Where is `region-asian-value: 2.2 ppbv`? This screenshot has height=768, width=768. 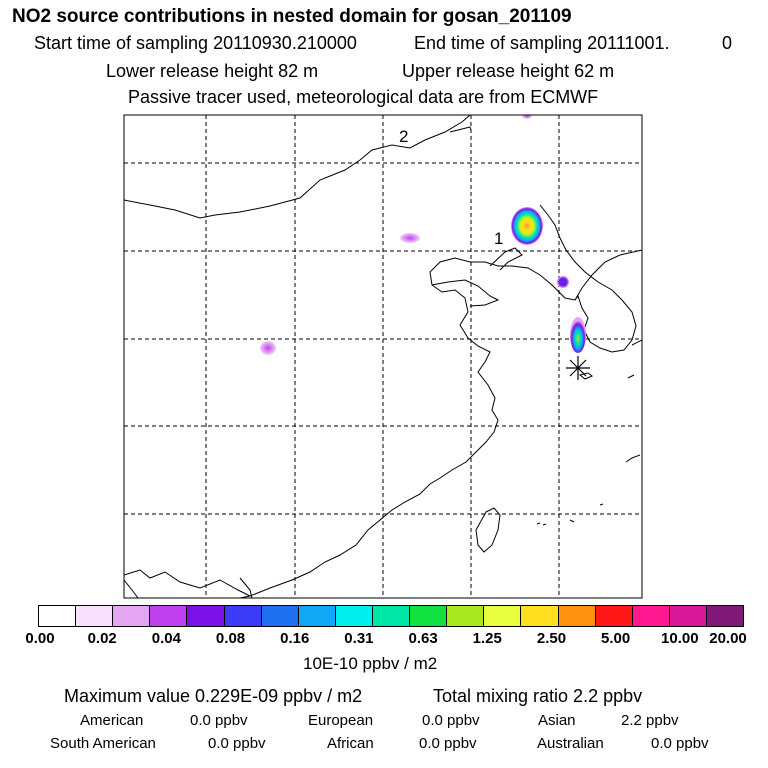
region-asian-value: 2.2 ppbv is located at coordinates (650, 720).